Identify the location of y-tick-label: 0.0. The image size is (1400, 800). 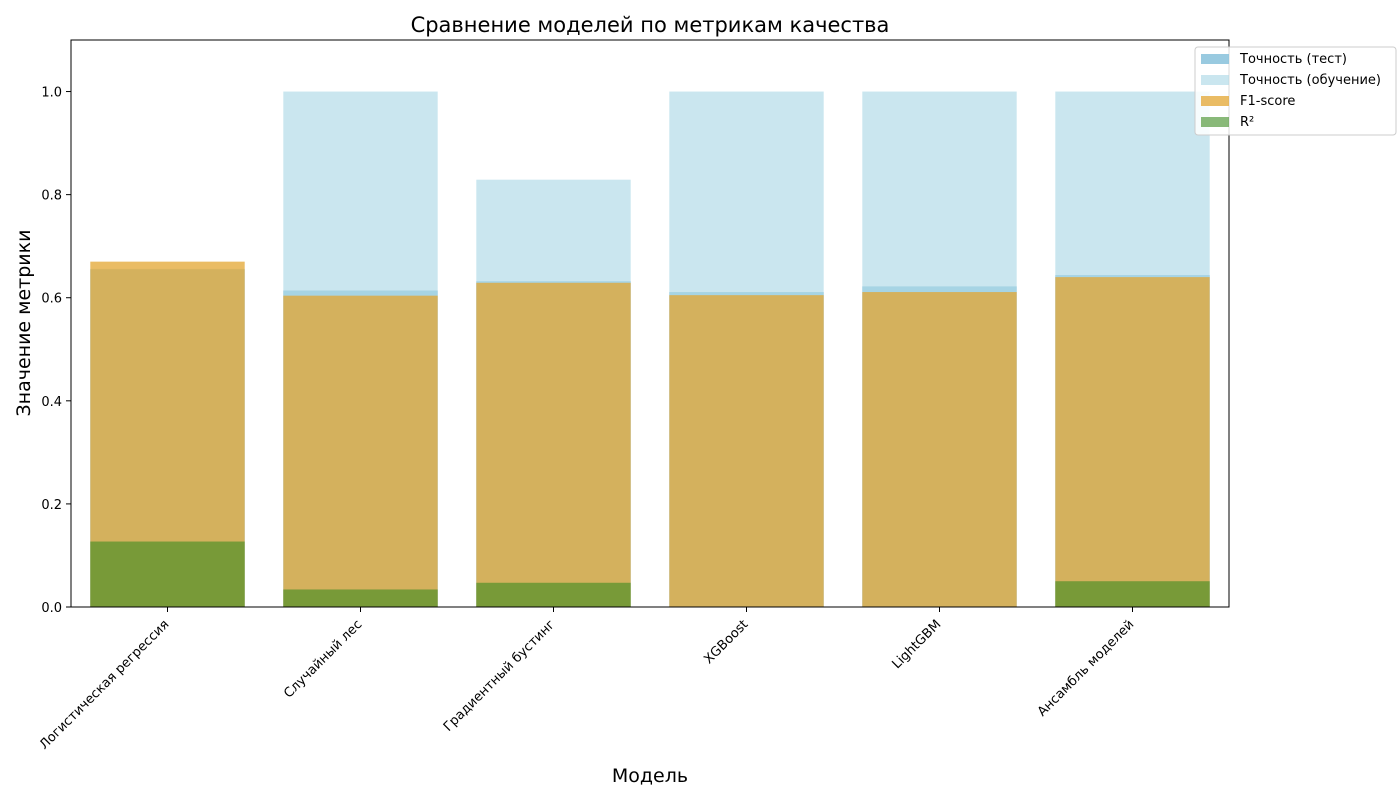
(51, 608).